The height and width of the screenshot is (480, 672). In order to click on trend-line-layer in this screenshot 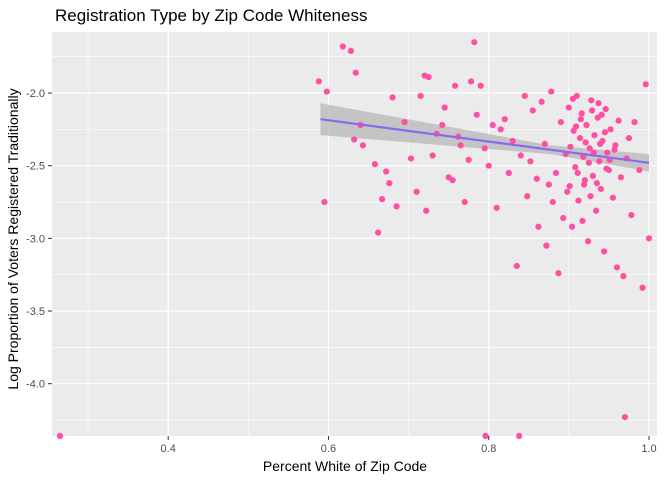, I will do `click(485, 141)`.